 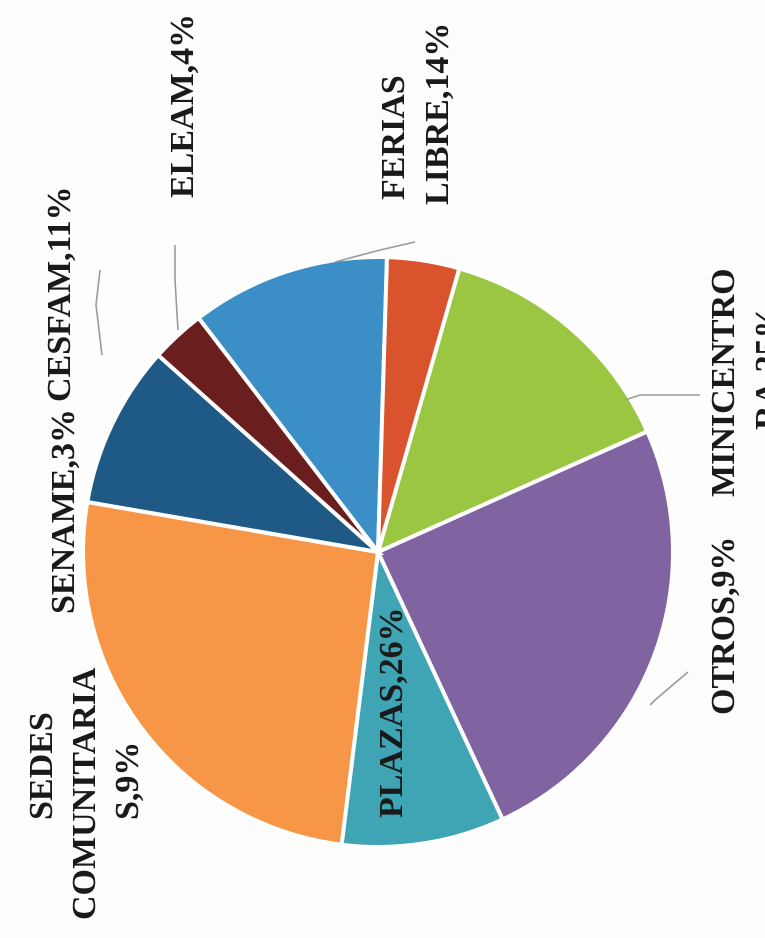 What do you see at coordinates (391, 712) in the screenshot?
I see `label-plazas: PLAZAS,26%` at bounding box center [391, 712].